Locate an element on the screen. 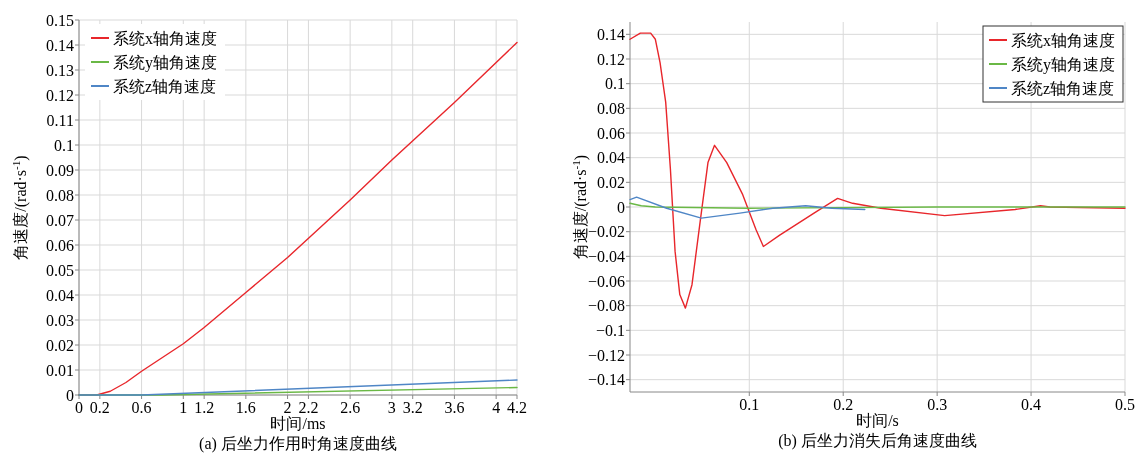  y-tick-label: 0.03 is located at coordinates (60, 320).